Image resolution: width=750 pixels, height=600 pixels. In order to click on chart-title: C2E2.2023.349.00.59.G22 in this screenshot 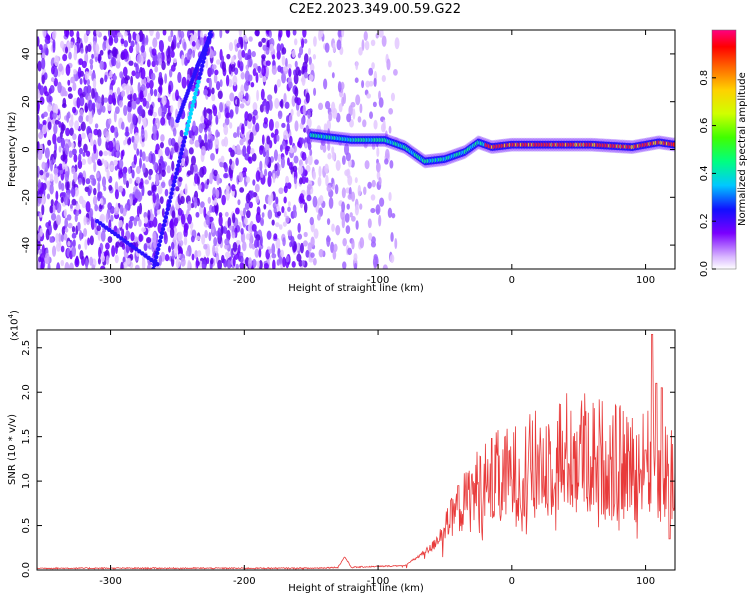, I will do `click(375, 9)`.